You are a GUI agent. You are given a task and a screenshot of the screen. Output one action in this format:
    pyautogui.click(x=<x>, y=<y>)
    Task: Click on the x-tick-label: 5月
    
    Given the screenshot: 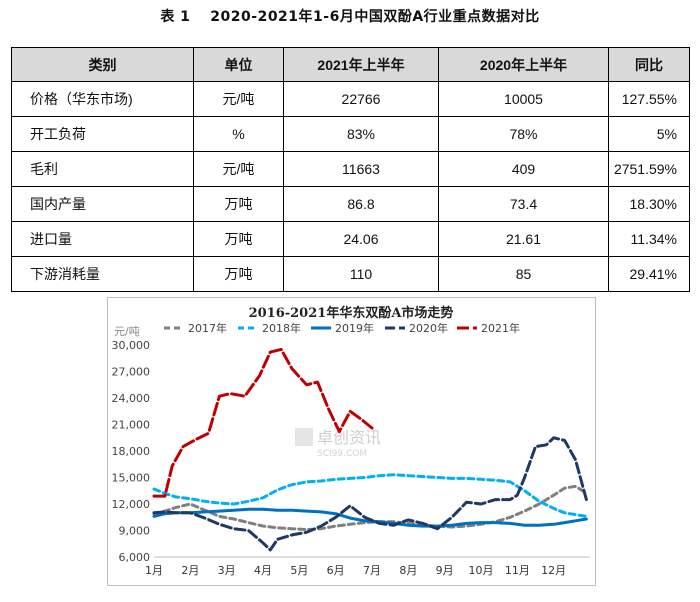 What is the action you would take?
    pyautogui.click(x=299, y=570)
    